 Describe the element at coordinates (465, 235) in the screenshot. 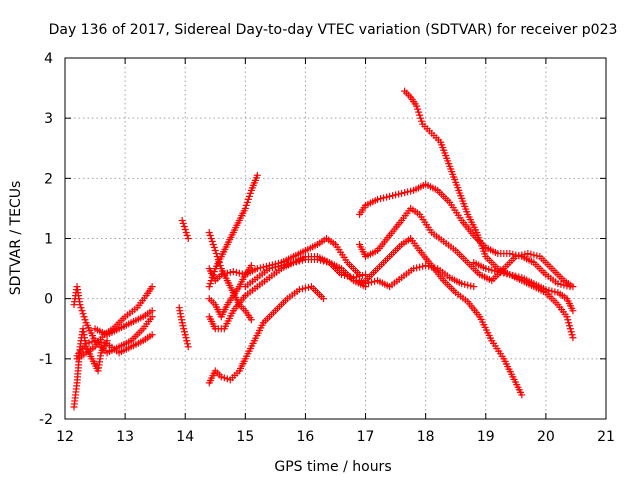

I see `series-arc-p` at that location.